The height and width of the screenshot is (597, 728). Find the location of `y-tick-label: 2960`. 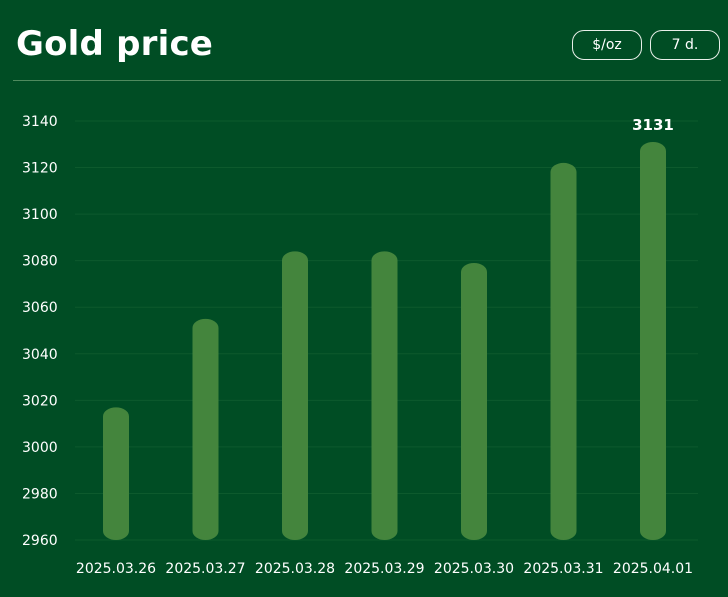

y-tick-label: 2960 is located at coordinates (40, 541).